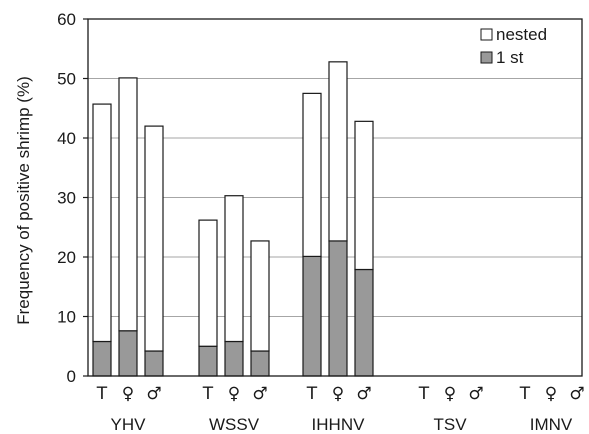  Describe the element at coordinates (450, 424) in the screenshot. I see `x-group-label-tsv: TSV` at that location.